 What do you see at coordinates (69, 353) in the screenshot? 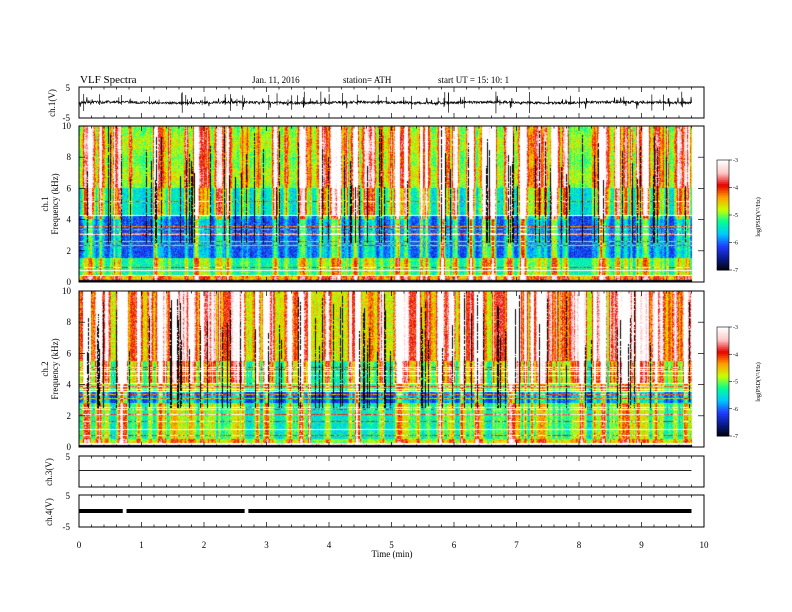
I see `freq-tick-label: 6` at bounding box center [69, 353].